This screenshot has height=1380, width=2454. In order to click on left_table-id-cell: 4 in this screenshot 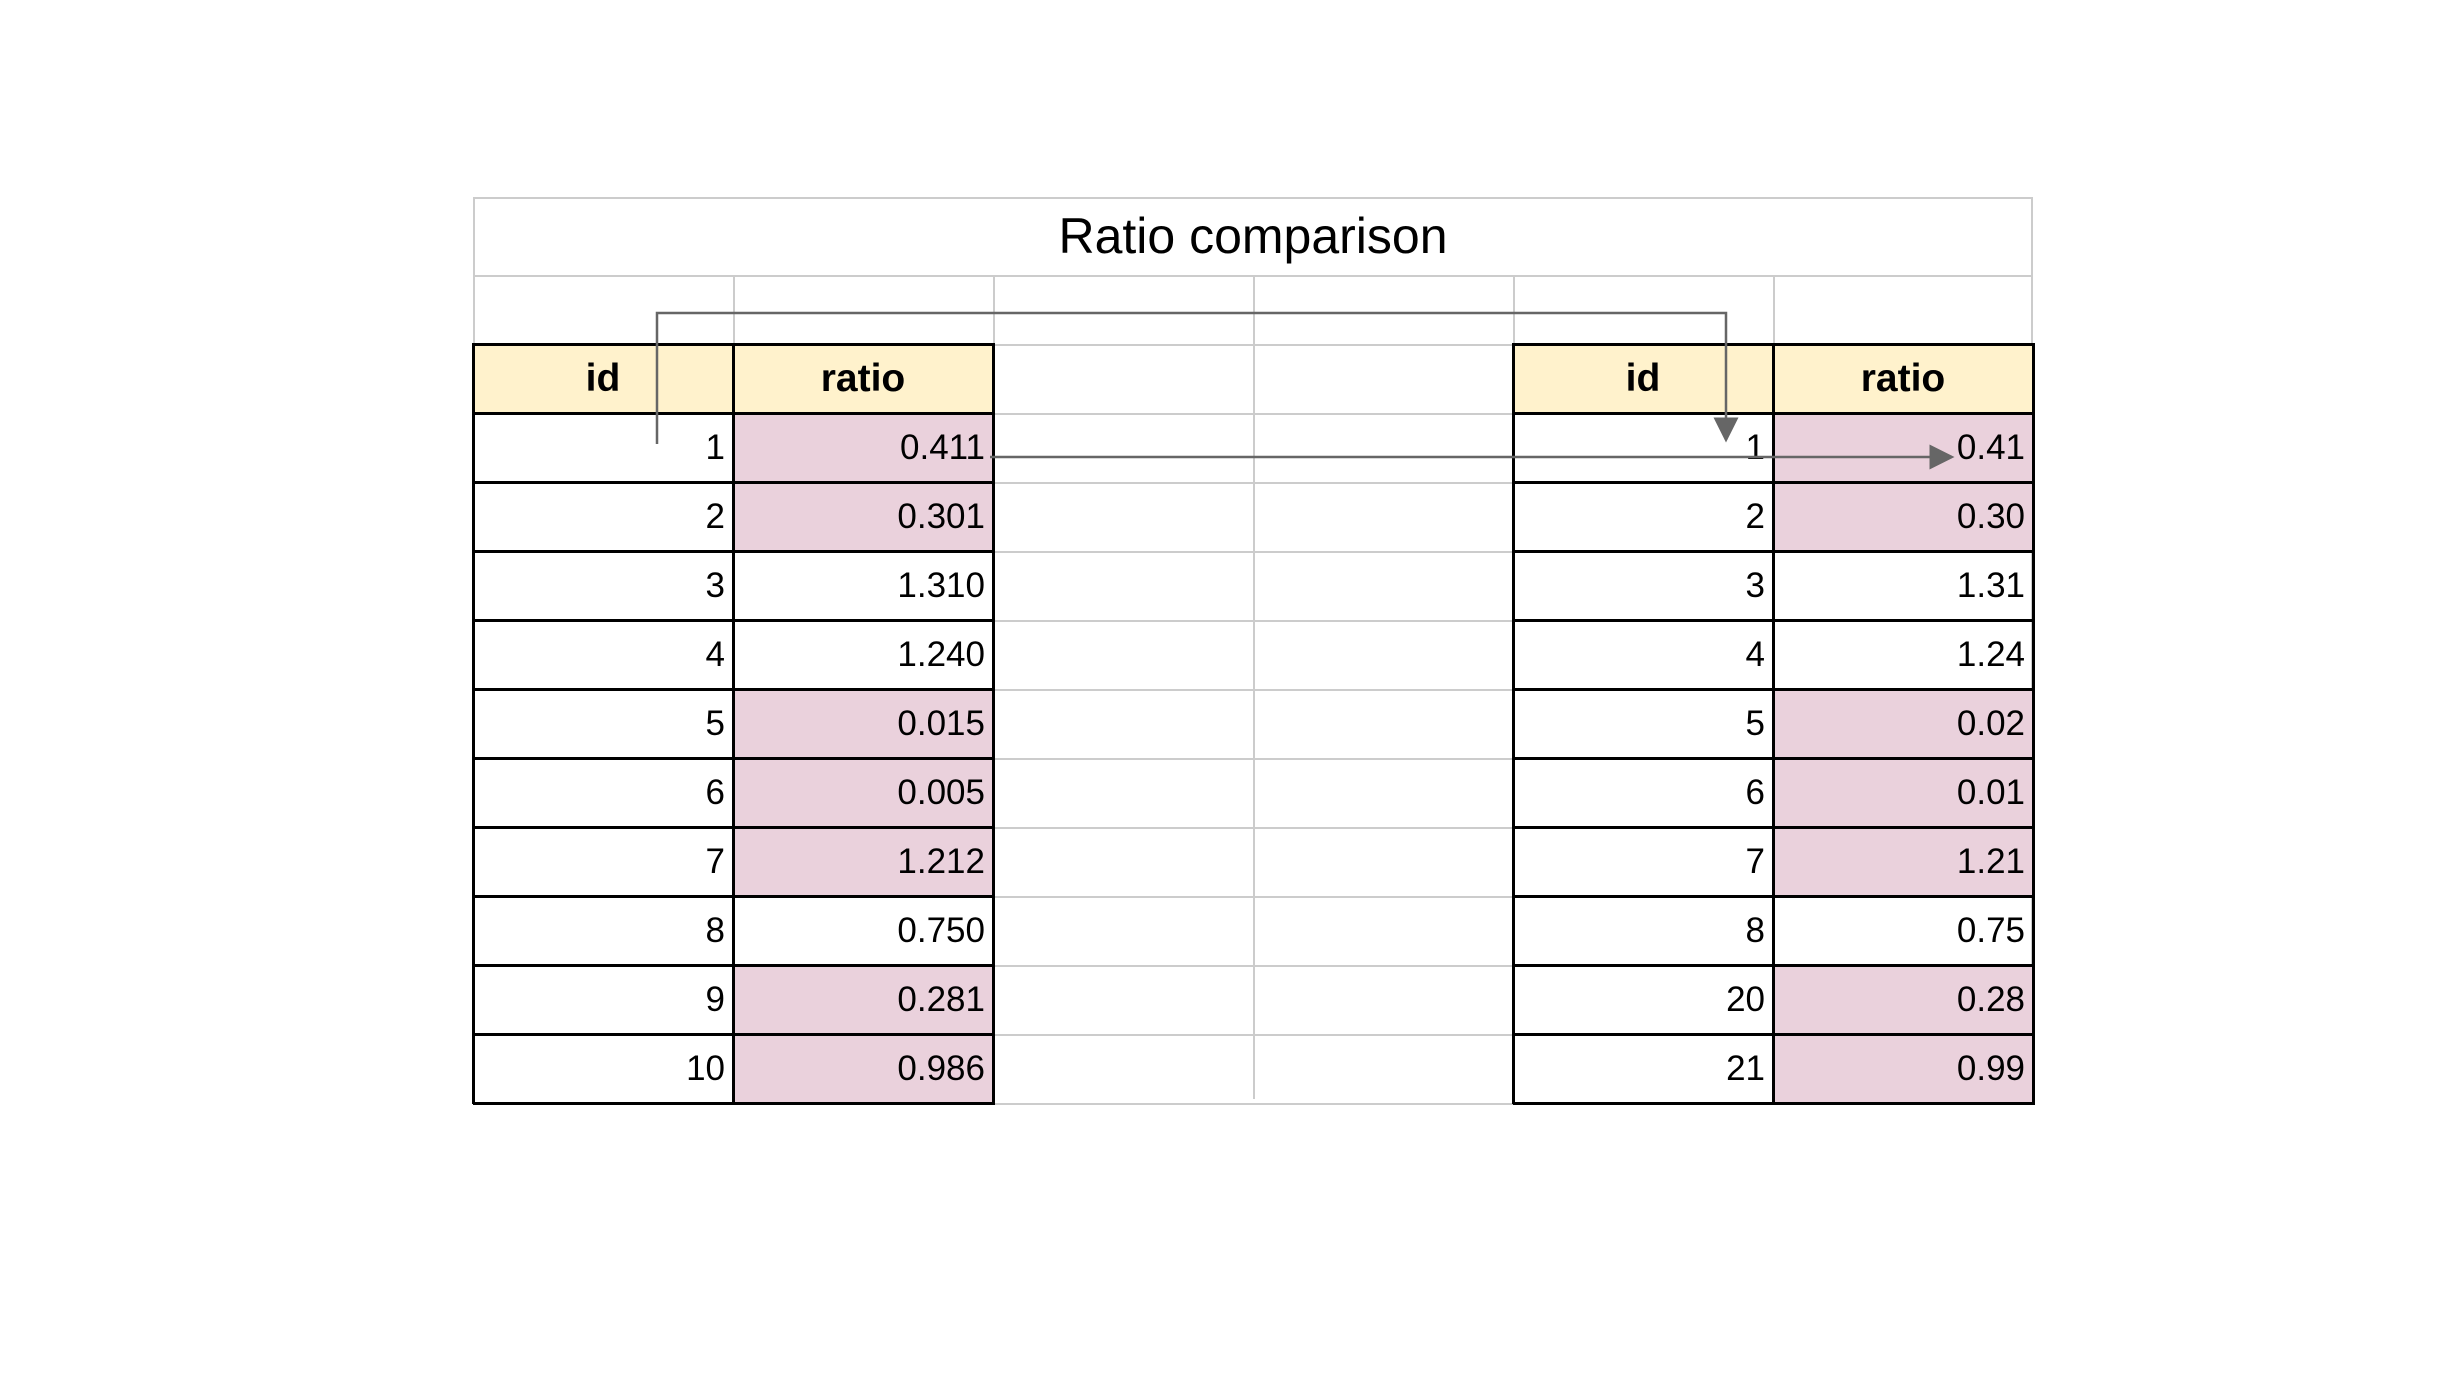, I will do `click(715, 654)`.